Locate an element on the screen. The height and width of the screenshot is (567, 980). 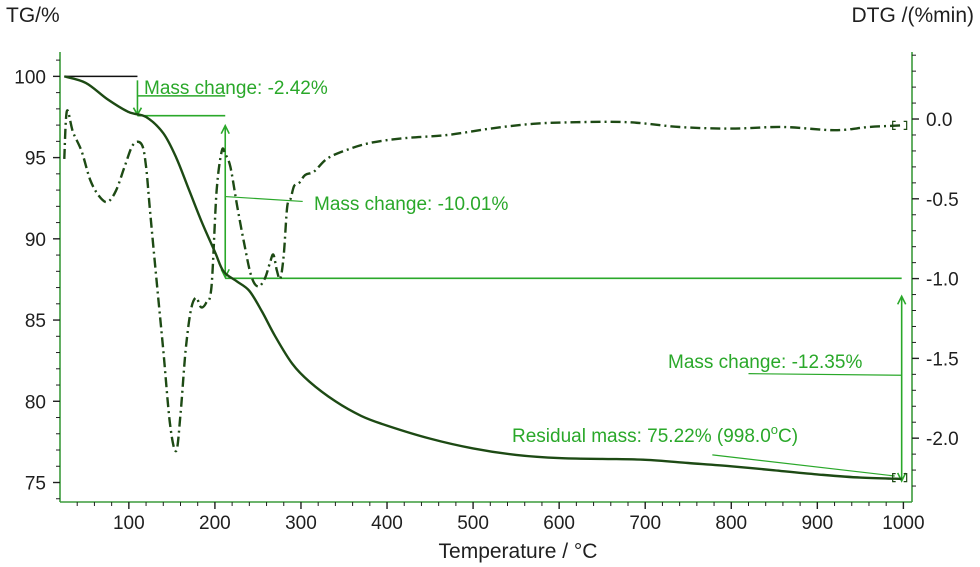
y-left-tick-label: 80 is located at coordinates (35, 402).